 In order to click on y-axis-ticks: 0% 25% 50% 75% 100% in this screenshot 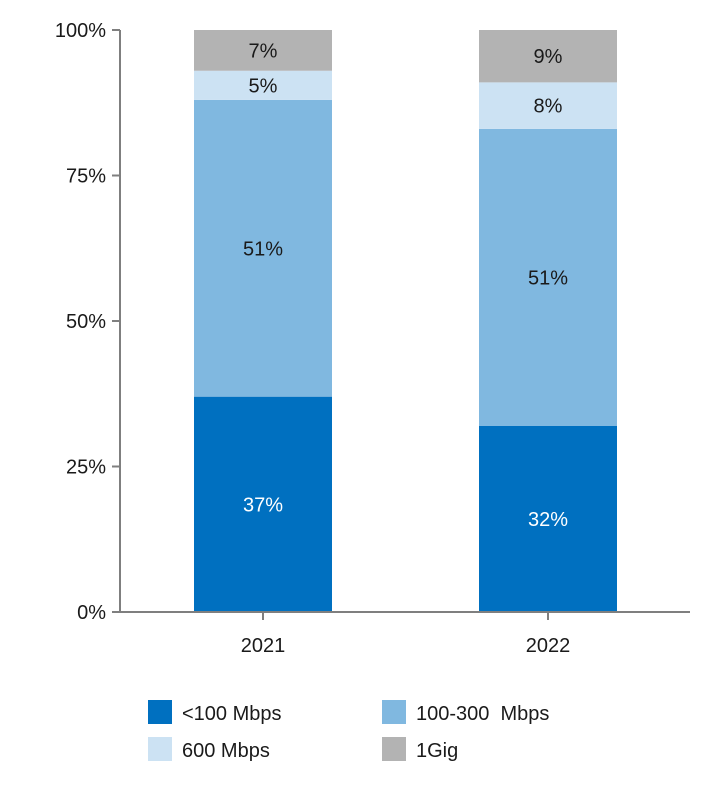, I will do `click(87, 322)`.